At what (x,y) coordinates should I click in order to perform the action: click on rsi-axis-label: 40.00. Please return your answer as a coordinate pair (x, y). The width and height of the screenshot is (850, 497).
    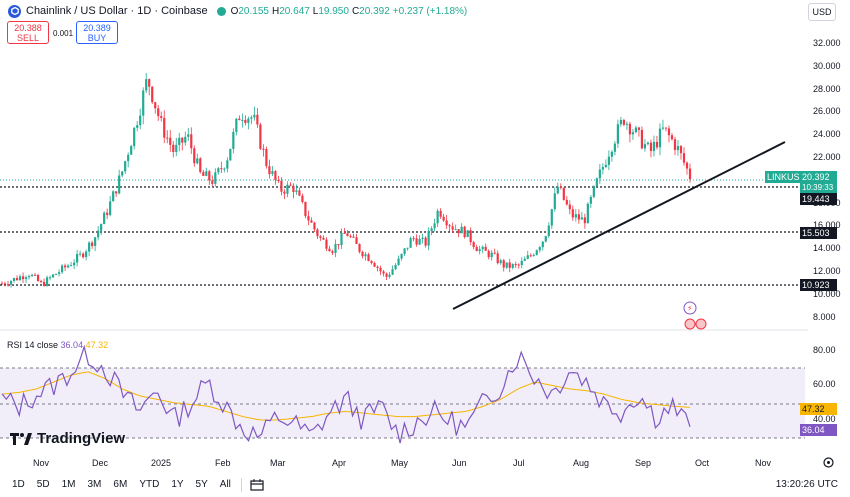
    Looking at the image, I should click on (824, 419).